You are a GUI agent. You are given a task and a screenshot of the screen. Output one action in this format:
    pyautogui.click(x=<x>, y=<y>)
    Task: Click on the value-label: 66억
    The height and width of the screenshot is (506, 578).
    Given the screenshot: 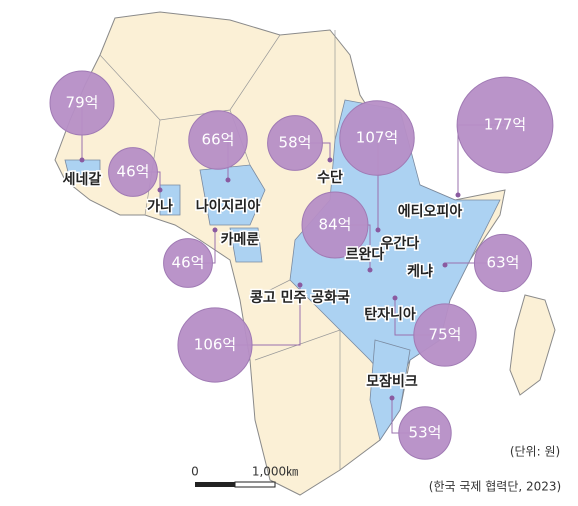 What is the action you would take?
    pyautogui.click(x=218, y=140)
    